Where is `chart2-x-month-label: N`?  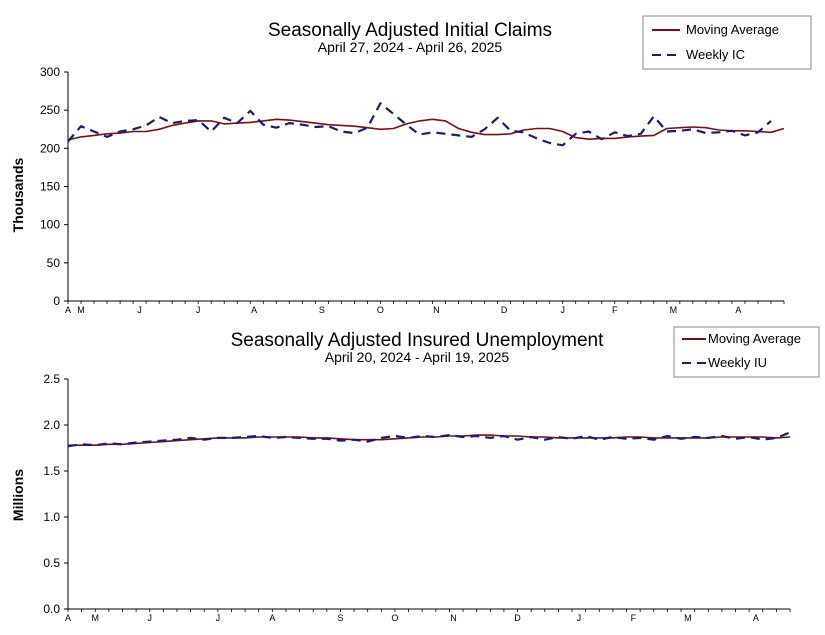
chart2-x-month-label: N is located at coordinates (453, 618).